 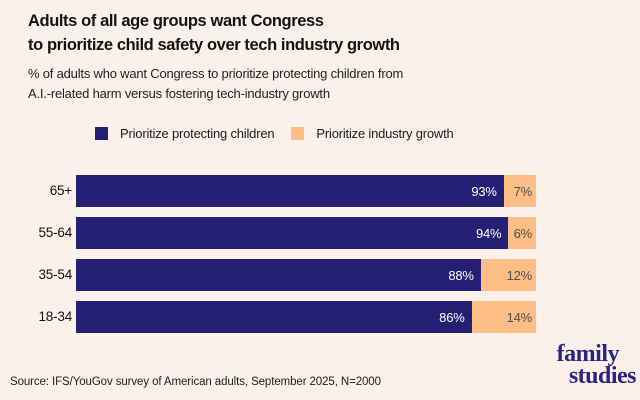 I want to click on legend-swatch-secondary, so click(x=298, y=133).